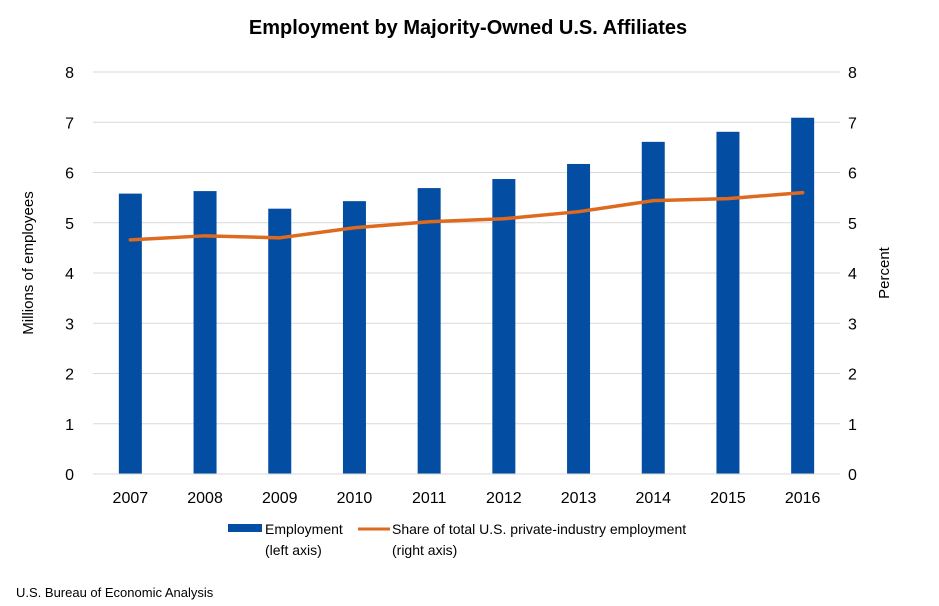 This screenshot has width=939, height=606. Describe the element at coordinates (280, 498) in the screenshot. I see `x-tick-label: 2009` at that location.